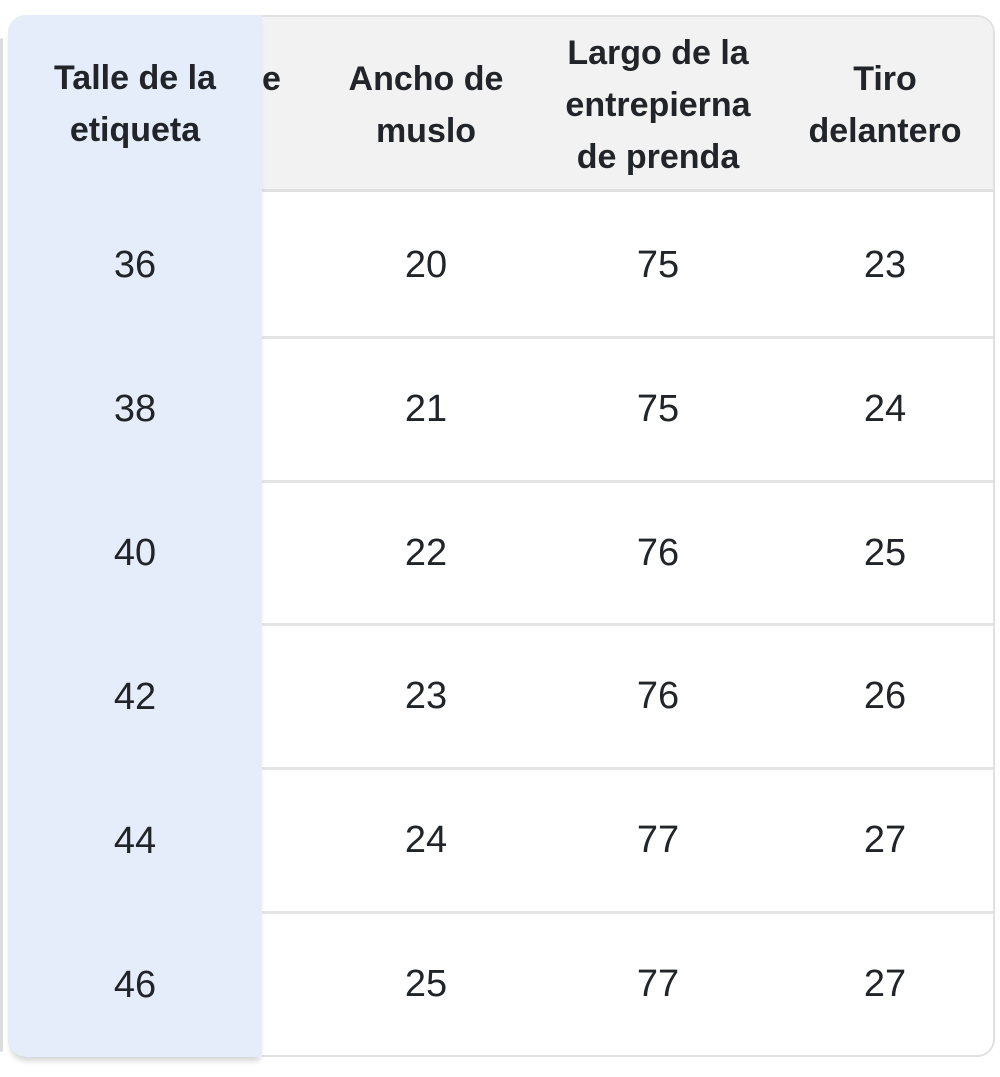 Image resolution: width=1000 pixels, height=1077 pixels. Describe the element at coordinates (501, 983) in the screenshot. I see `table-row: 25 77 27` at that location.